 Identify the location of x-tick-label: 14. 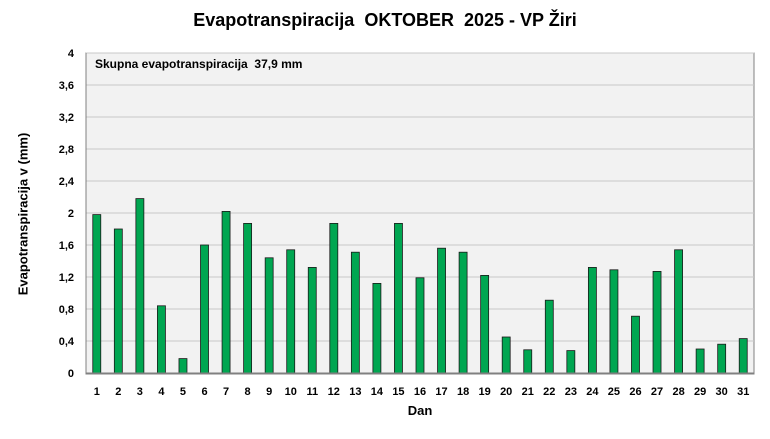
(377, 392).